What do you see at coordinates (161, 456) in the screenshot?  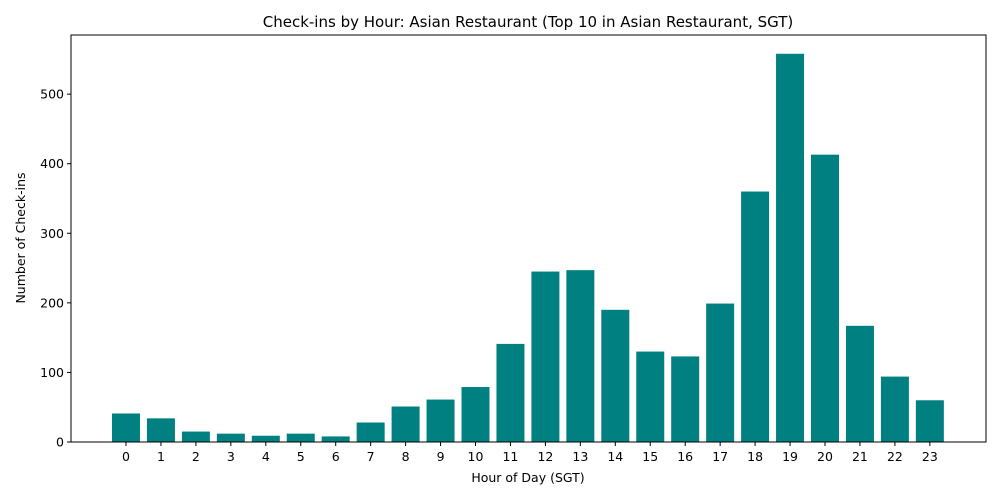 I see `x-tick-label: 1` at bounding box center [161, 456].